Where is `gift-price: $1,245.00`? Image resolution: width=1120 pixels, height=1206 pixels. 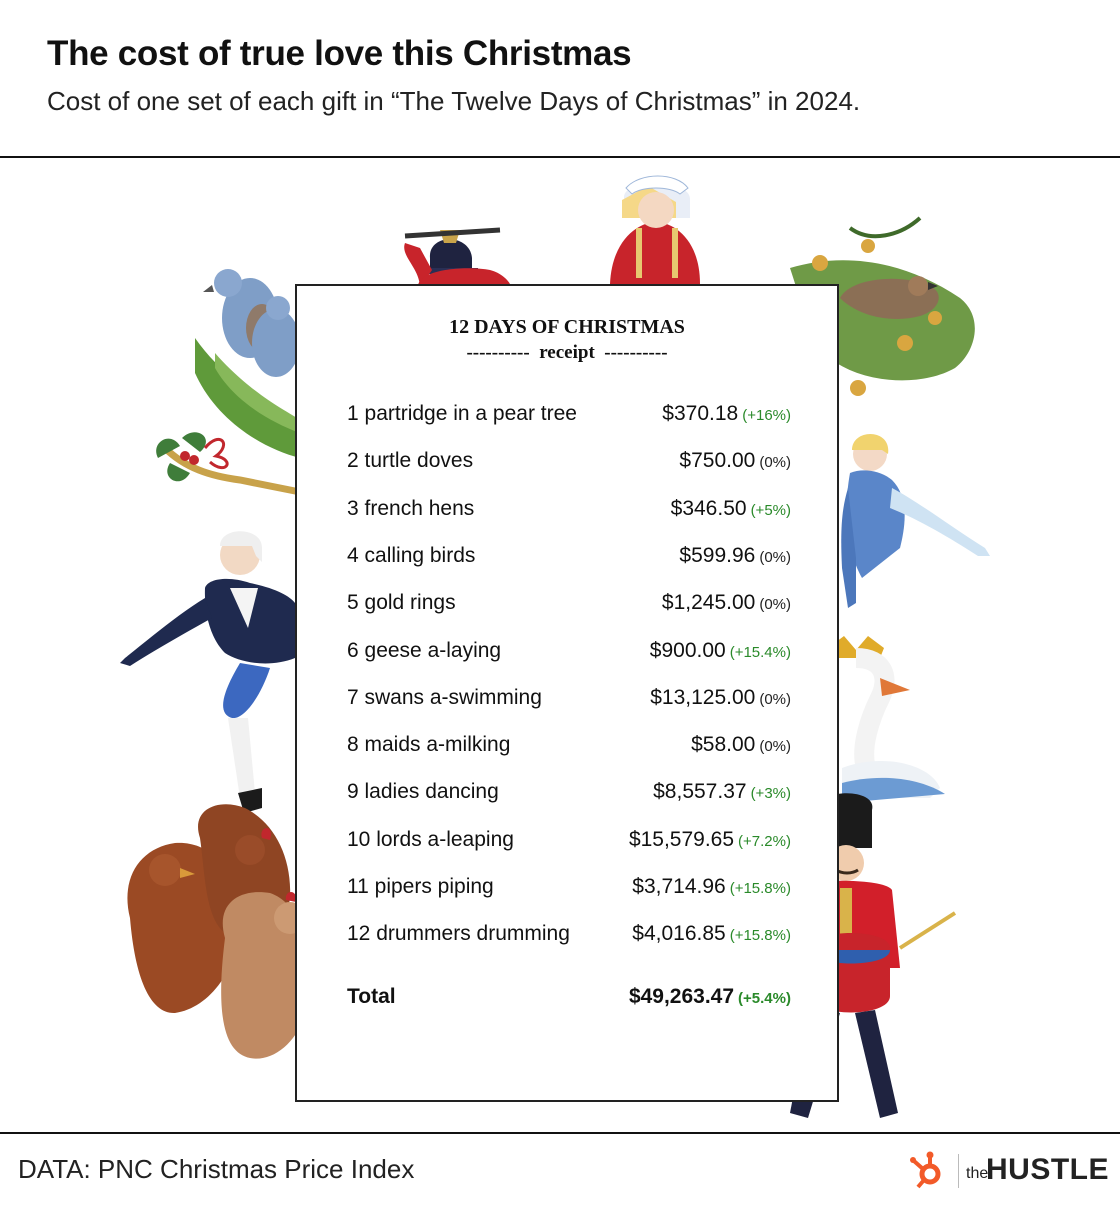
gift-price: $1,245.00 is located at coordinates (708, 603).